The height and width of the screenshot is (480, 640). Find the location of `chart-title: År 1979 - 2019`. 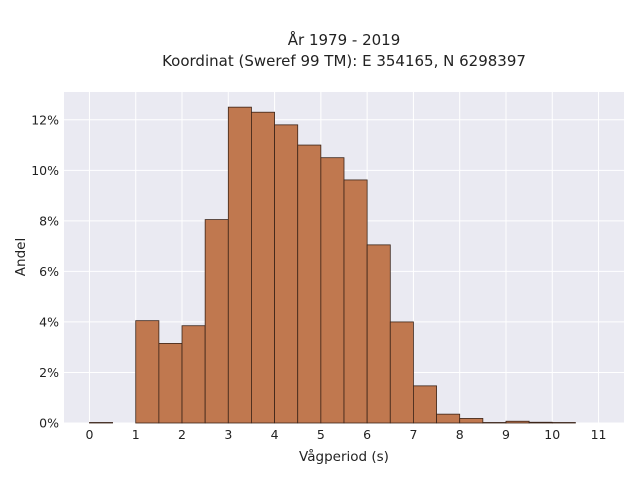

chart-title: År 1979 - 2019 is located at coordinates (344, 39).